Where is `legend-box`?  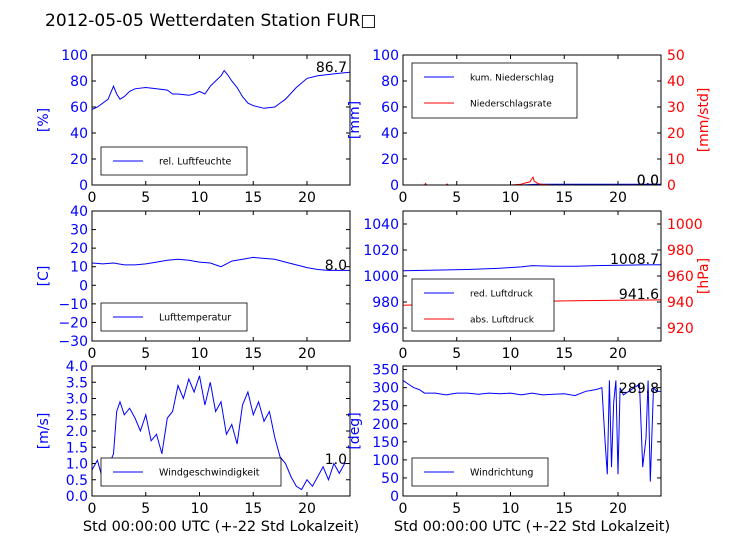 legend-box is located at coordinates (494, 90).